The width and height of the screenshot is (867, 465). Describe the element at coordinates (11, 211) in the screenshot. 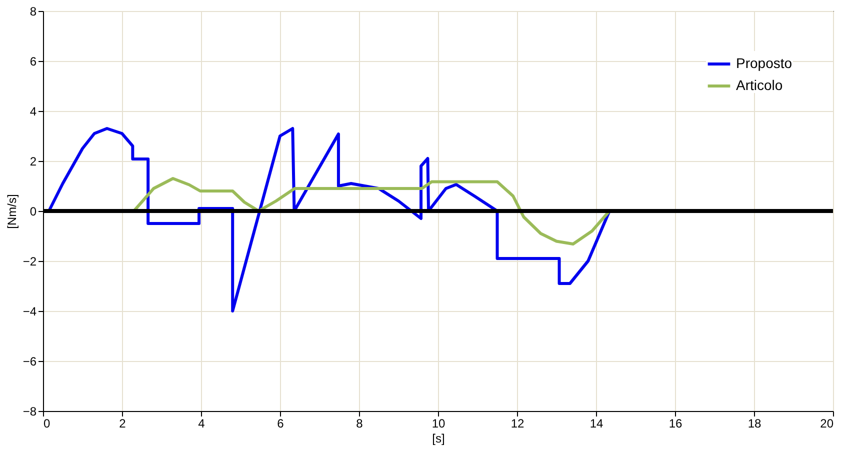

I see `y-axis-title: [Nm/s]` at that location.